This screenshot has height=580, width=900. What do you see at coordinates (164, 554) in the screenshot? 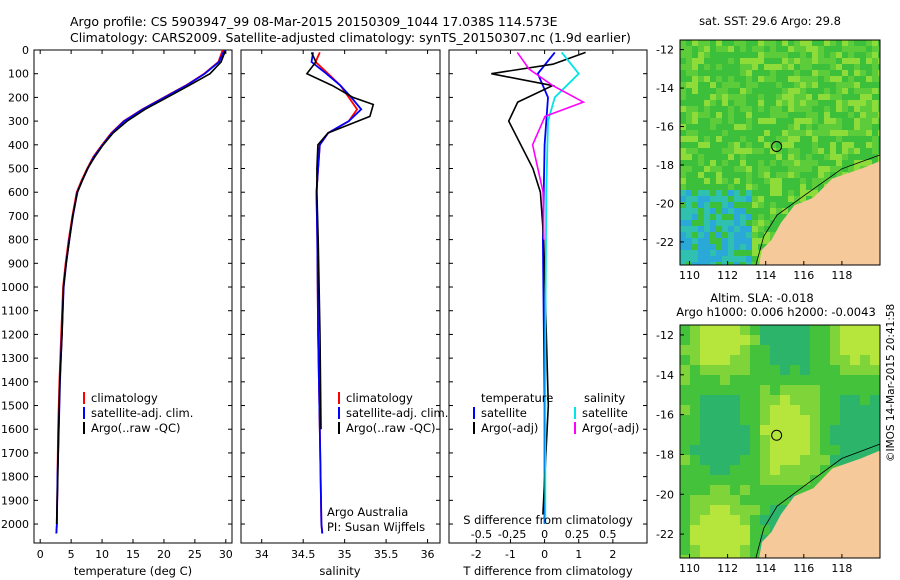
I see `x-tick-label: 20` at bounding box center [164, 554].